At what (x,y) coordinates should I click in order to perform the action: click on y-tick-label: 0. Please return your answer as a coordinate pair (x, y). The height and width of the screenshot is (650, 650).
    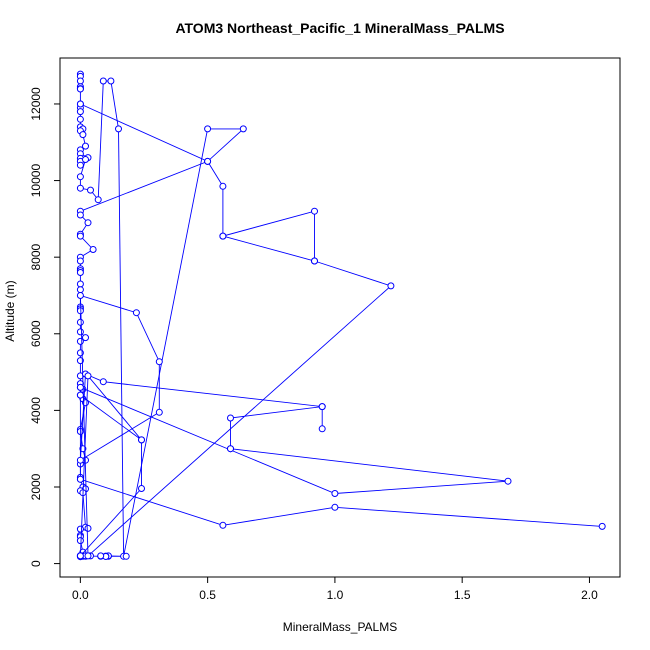
    Looking at the image, I should click on (36, 563).